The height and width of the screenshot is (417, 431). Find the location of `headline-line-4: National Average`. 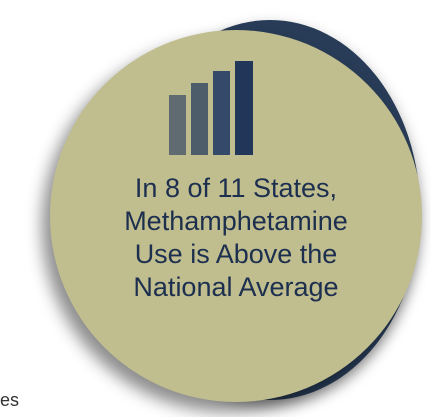

headline-line-4: National Average is located at coordinates (236, 287).